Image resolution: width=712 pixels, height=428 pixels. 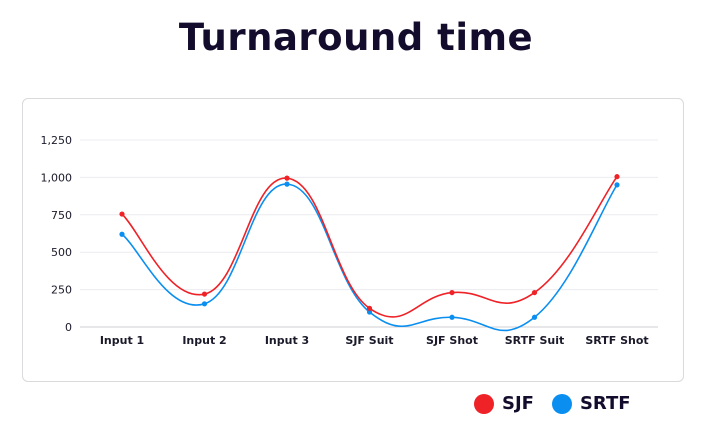 What do you see at coordinates (68, 327) in the screenshot?
I see `y-tick-label-0: 0` at bounding box center [68, 327].